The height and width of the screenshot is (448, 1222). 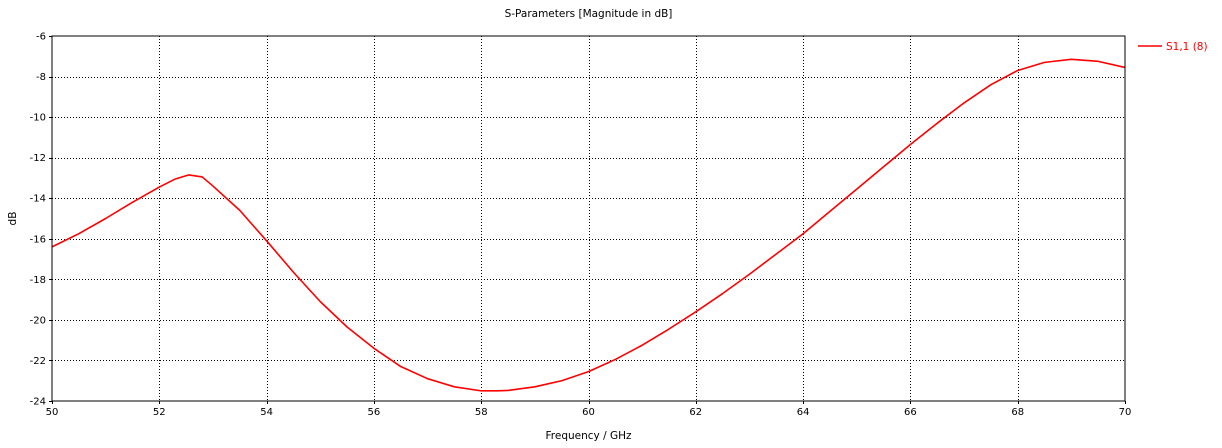 What do you see at coordinates (38, 402) in the screenshot?
I see `y-tick-label: -24` at bounding box center [38, 402].